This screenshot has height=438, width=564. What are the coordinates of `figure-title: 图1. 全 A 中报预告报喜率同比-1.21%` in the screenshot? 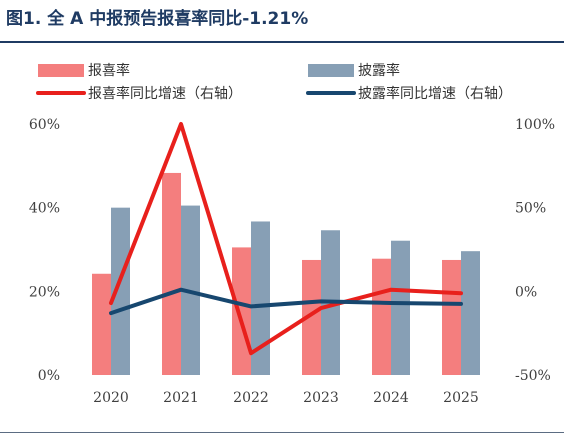 It's located at (157, 19).